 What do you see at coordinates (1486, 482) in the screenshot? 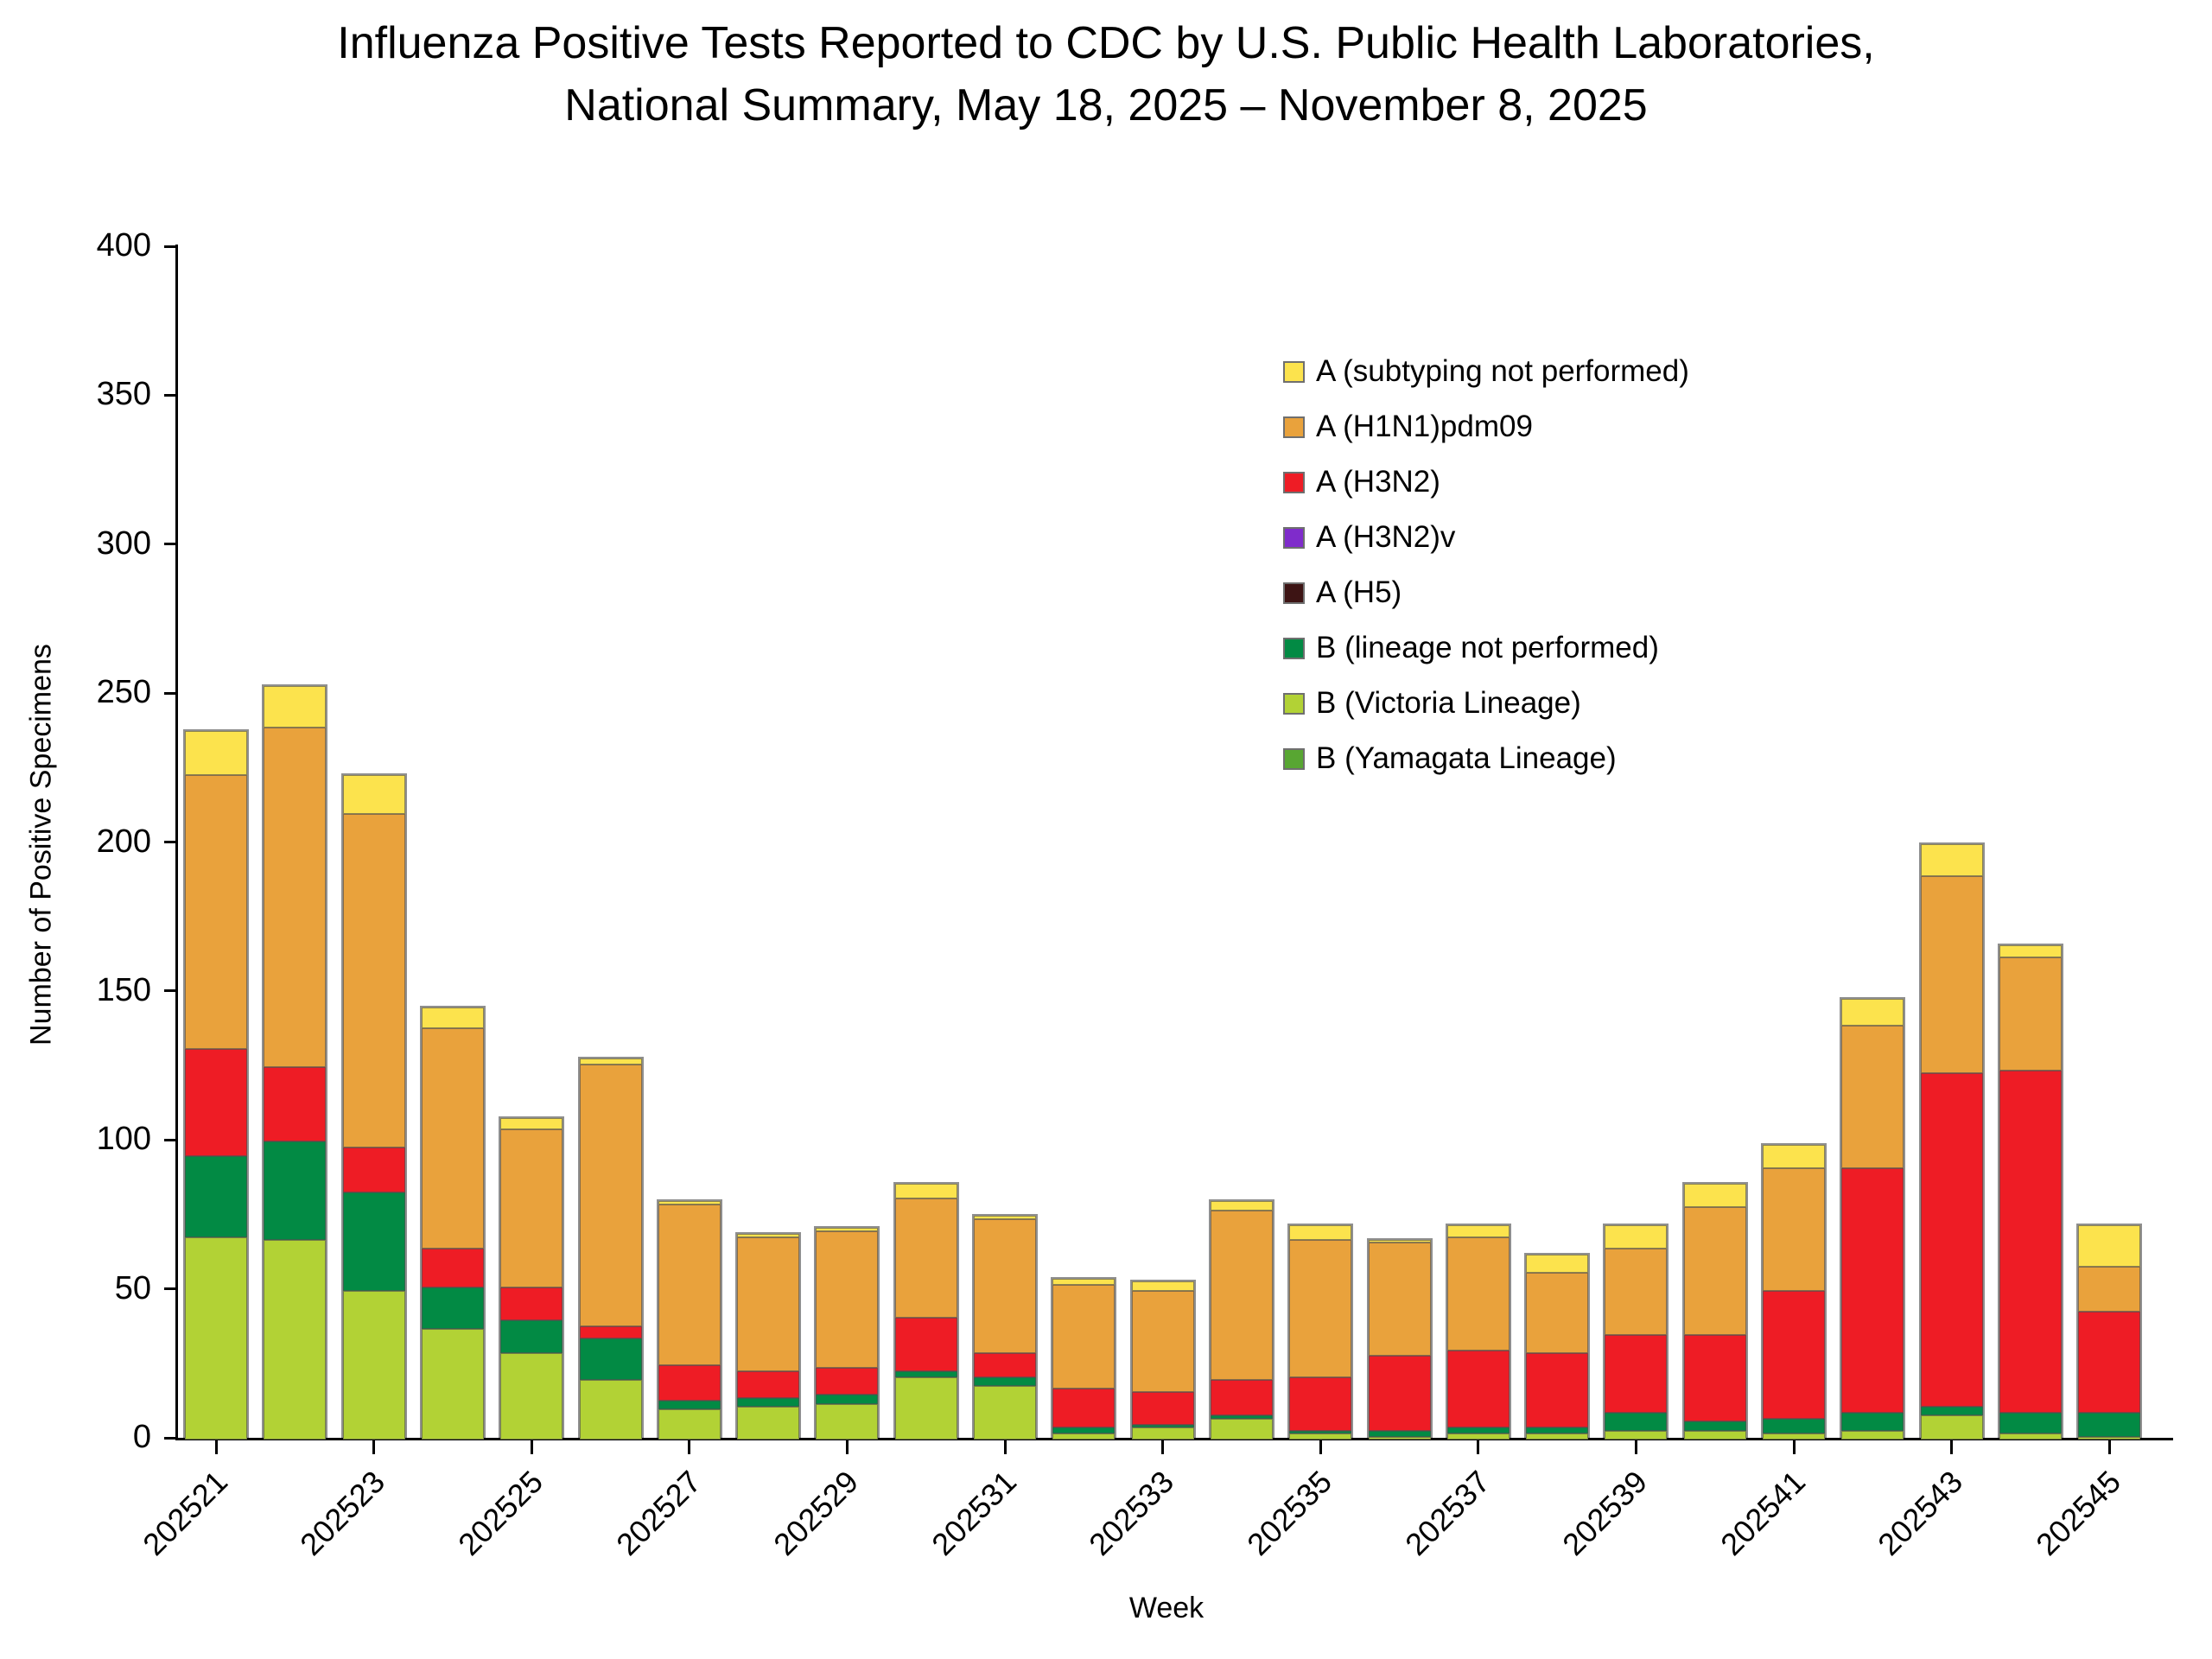
I see `legend-item: A (H3N2)` at bounding box center [1486, 482].